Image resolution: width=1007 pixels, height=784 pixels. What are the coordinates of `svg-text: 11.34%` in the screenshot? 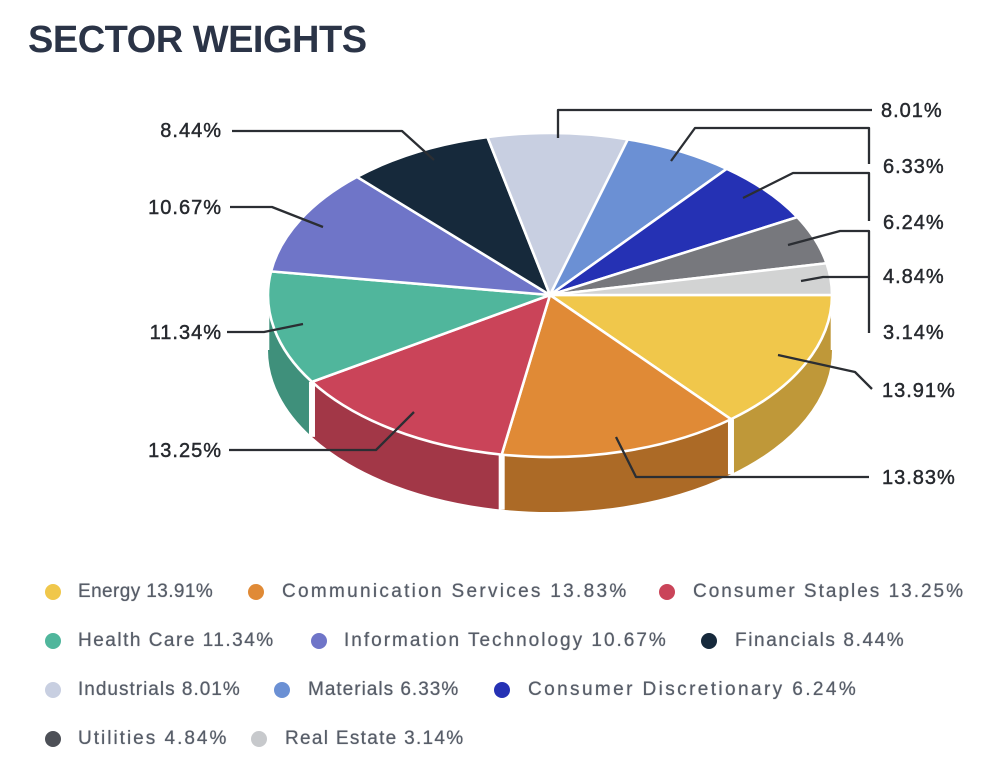 It's located at (186, 333).